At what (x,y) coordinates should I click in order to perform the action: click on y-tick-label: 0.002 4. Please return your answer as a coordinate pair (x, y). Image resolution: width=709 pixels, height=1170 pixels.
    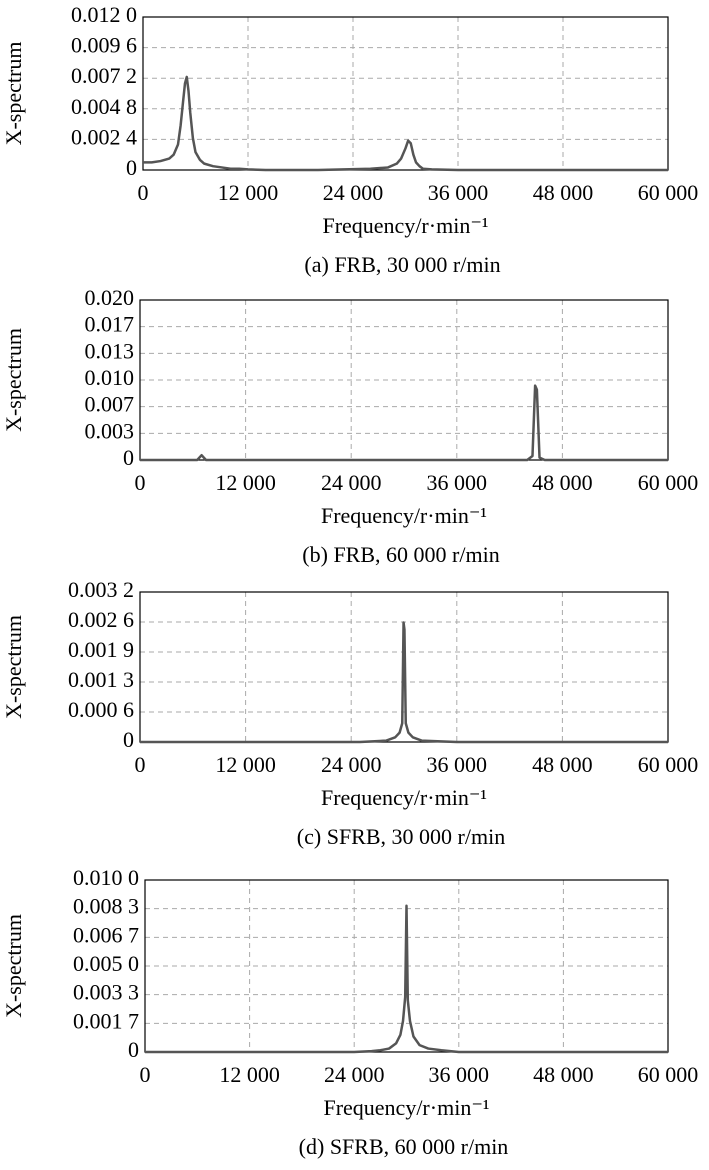
    Looking at the image, I should click on (104, 136).